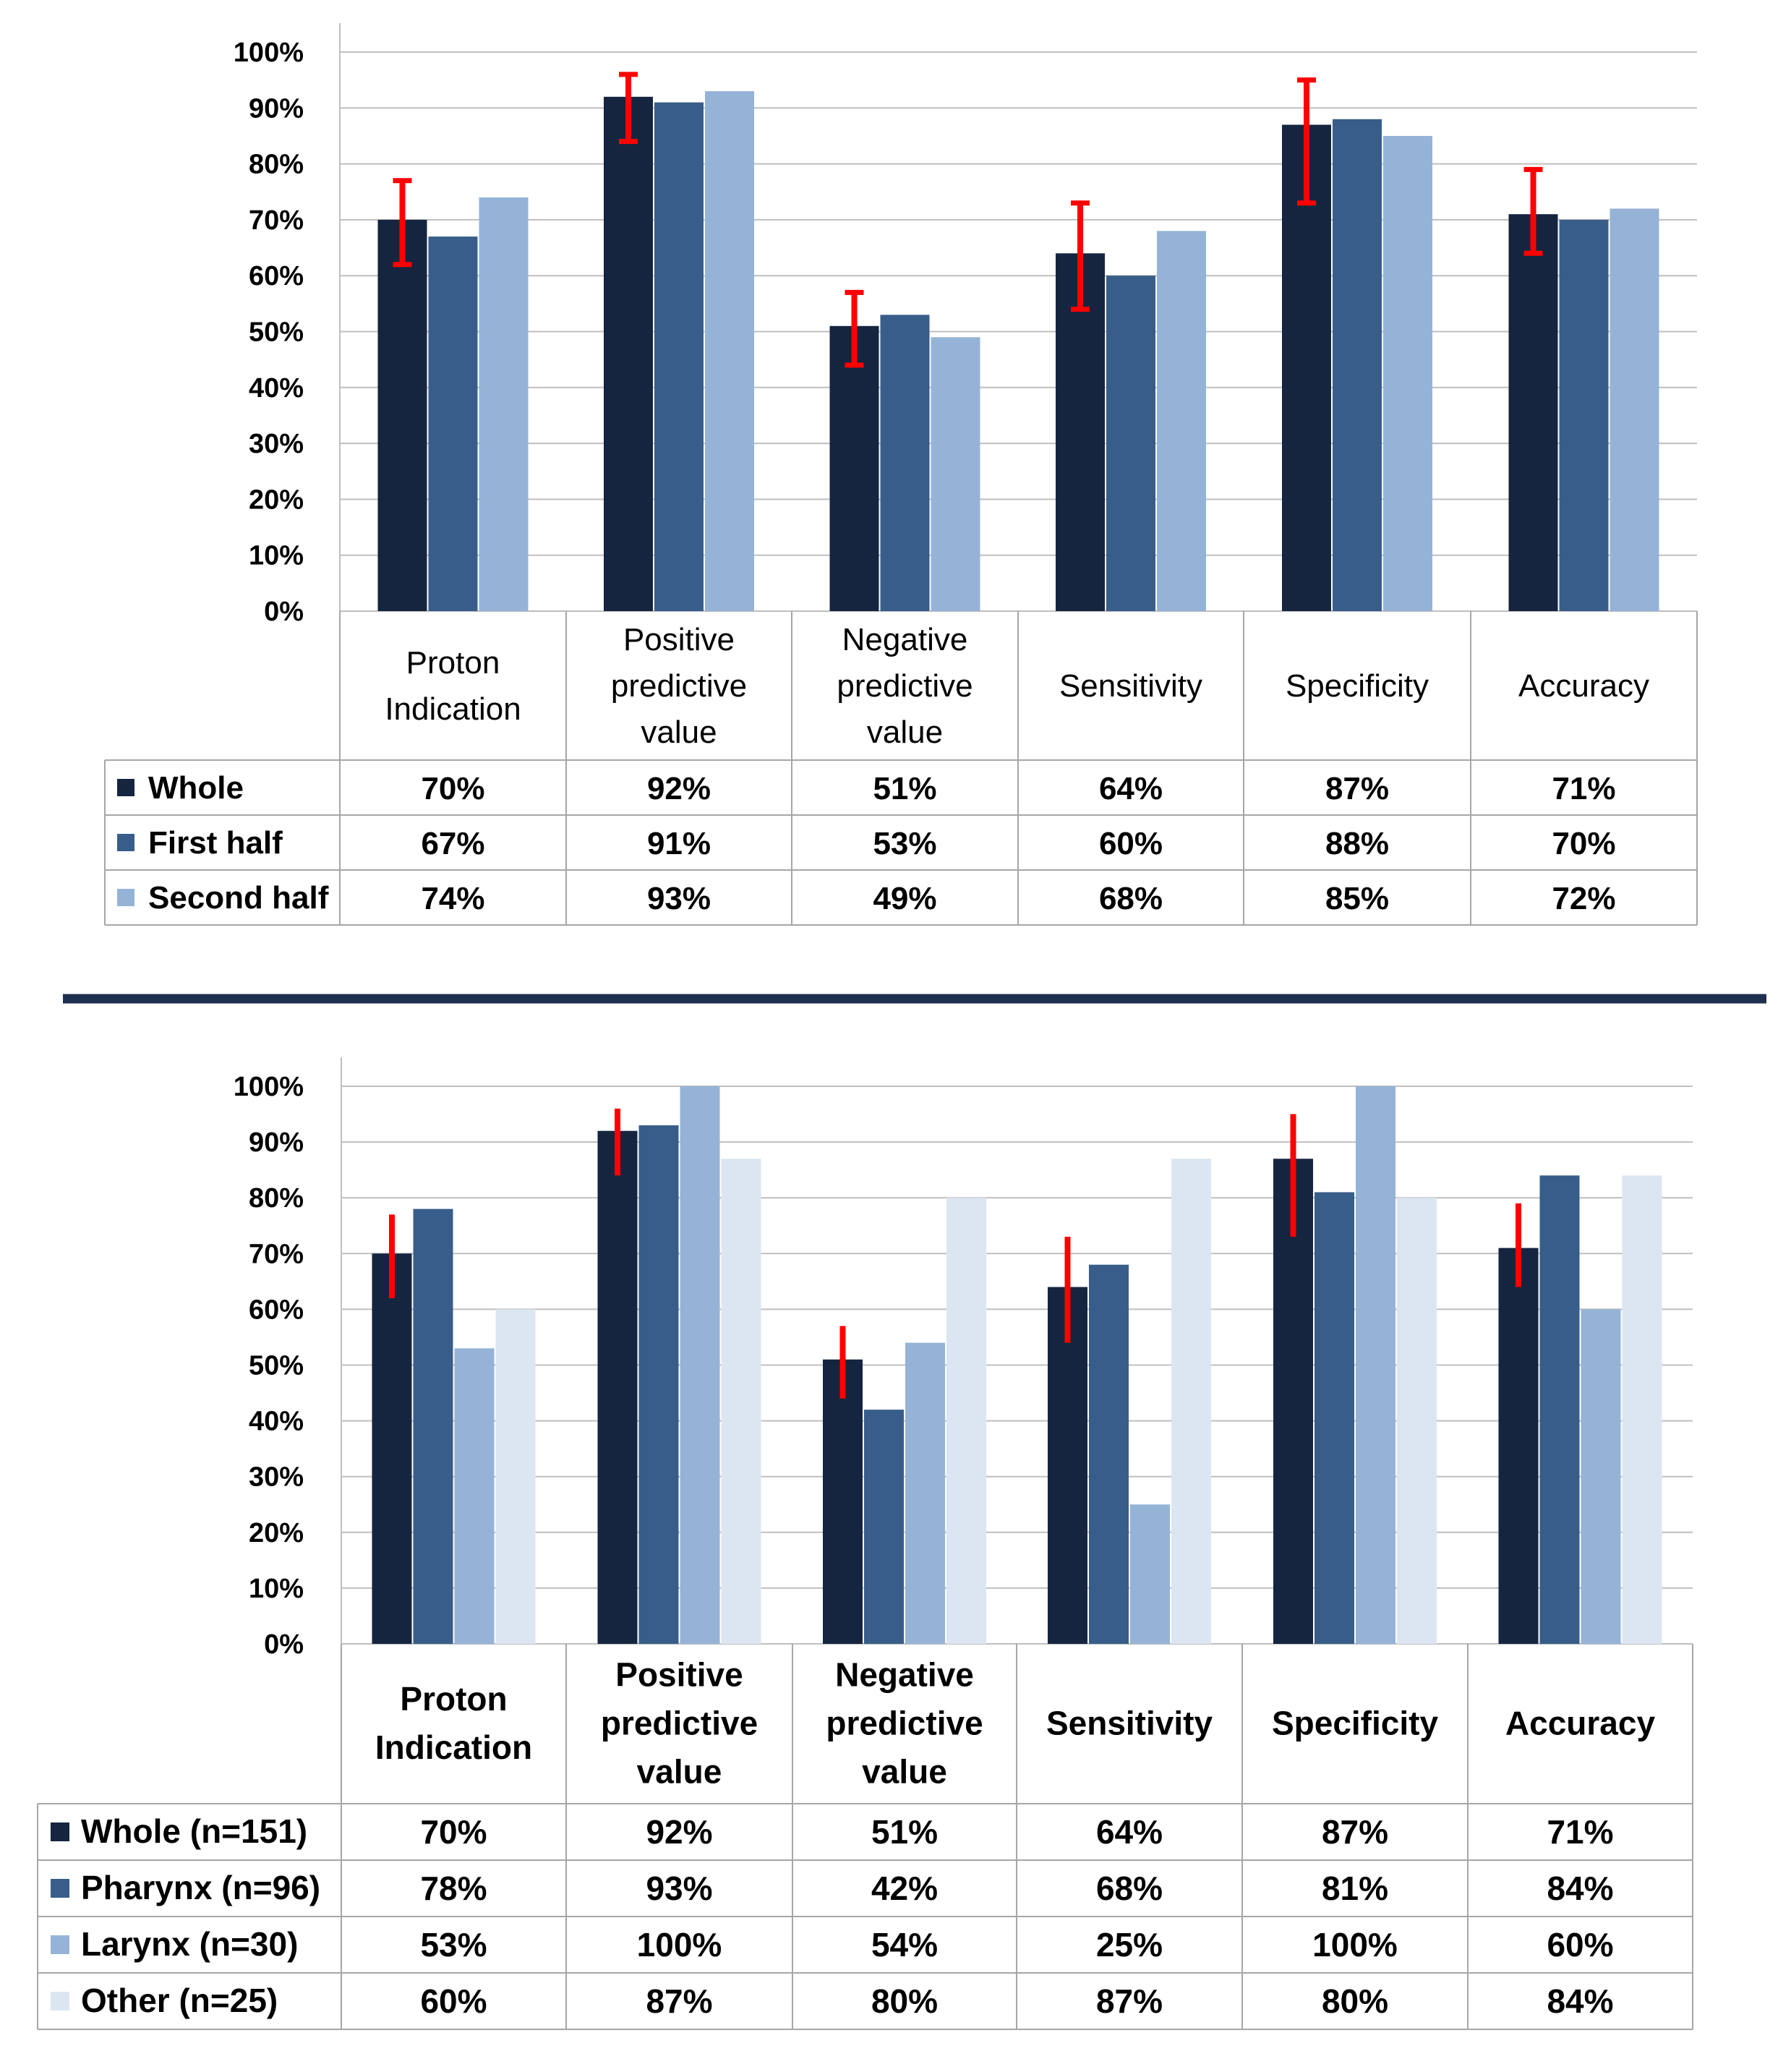  I want to click on data-label: 91%, so click(679, 843).